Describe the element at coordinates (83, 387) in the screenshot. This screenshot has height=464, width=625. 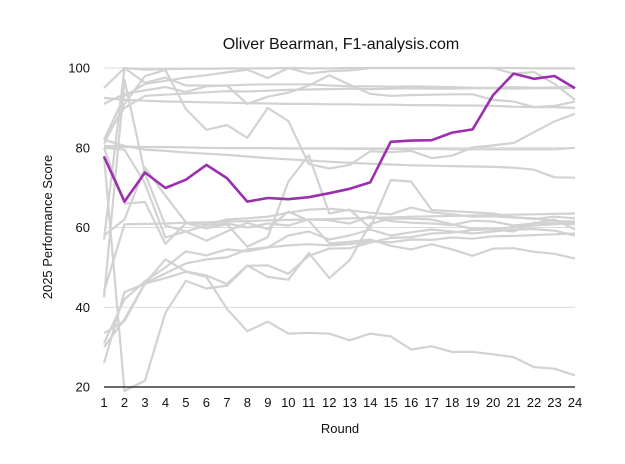
I see `y-tick-label: 20` at that location.